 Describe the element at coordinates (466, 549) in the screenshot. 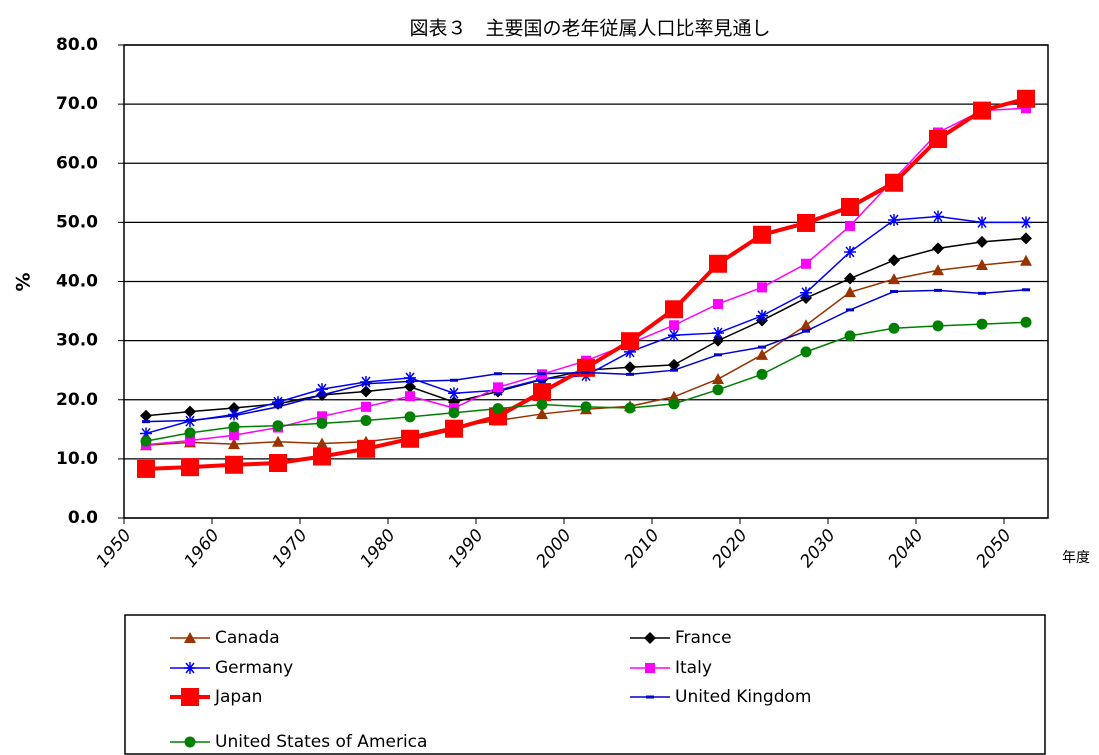

I see `x-tick-label: 1990` at that location.